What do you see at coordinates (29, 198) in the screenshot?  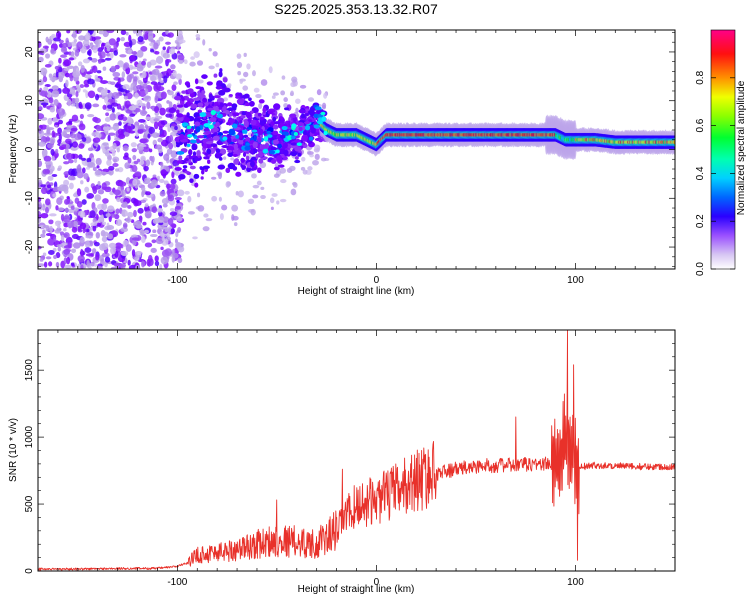 I see `spectrogram-y-tick-label: -10` at bounding box center [29, 198].